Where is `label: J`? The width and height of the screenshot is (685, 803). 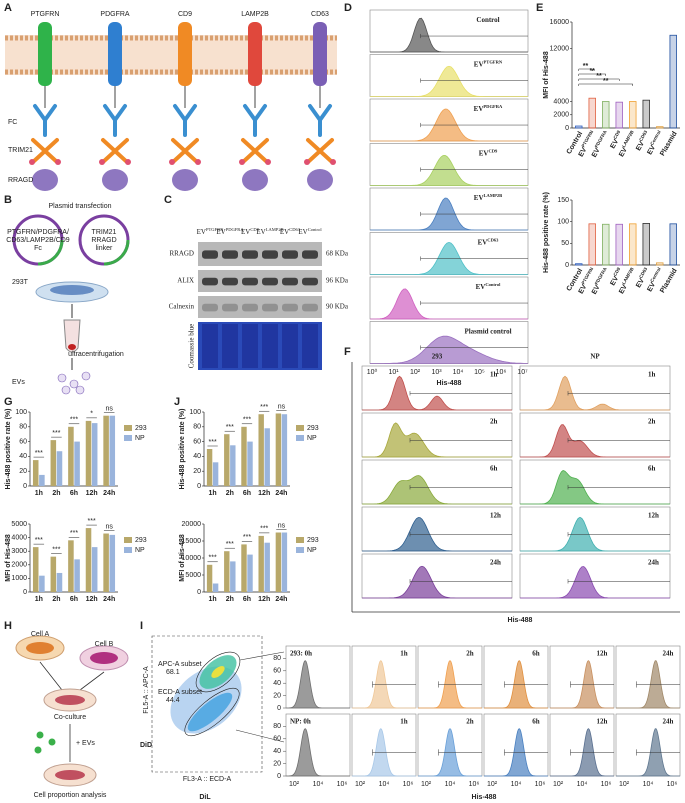 label: J is located at coordinates (177, 402).